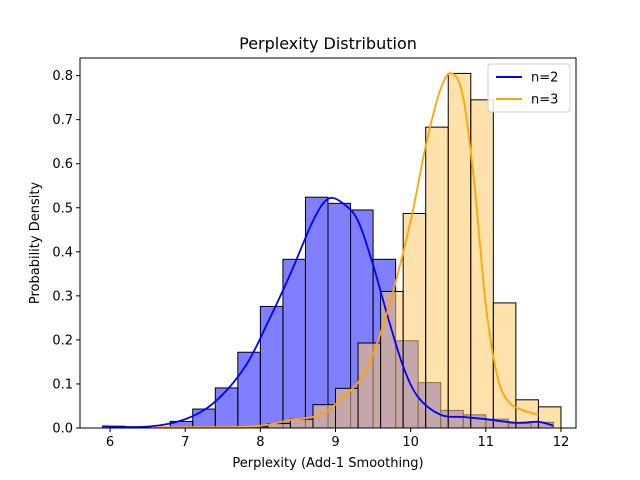 Image resolution: width=640 pixels, height=480 pixels. Describe the element at coordinates (62, 429) in the screenshot. I see `y-tick-label: 0.0` at that location.